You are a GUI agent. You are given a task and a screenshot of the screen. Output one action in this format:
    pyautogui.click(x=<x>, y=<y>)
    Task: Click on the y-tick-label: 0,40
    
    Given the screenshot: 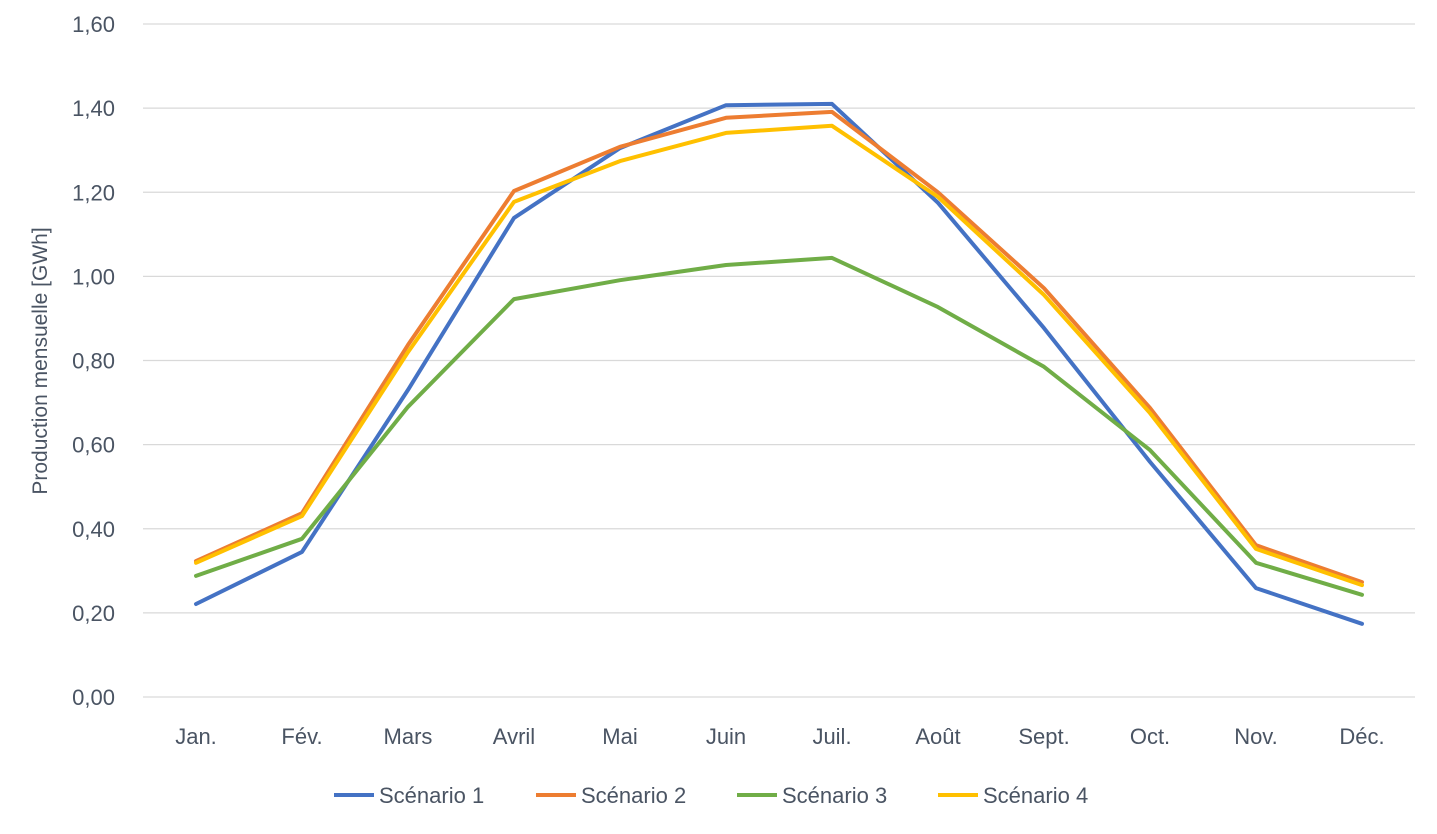 What is the action you would take?
    pyautogui.click(x=93, y=529)
    